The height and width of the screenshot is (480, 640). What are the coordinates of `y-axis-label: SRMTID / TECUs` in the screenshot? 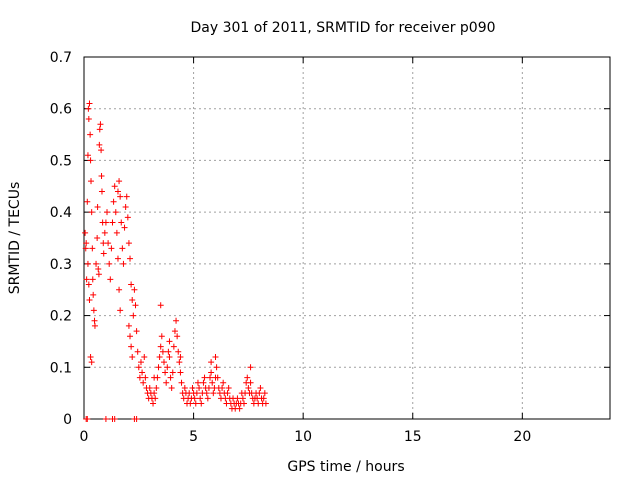 It's located at (15, 238).